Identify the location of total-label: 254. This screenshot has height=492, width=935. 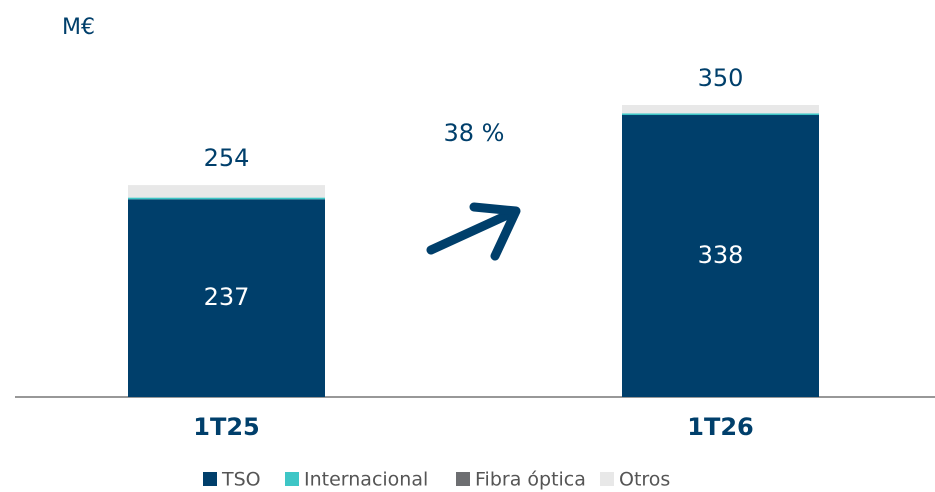
(227, 158).